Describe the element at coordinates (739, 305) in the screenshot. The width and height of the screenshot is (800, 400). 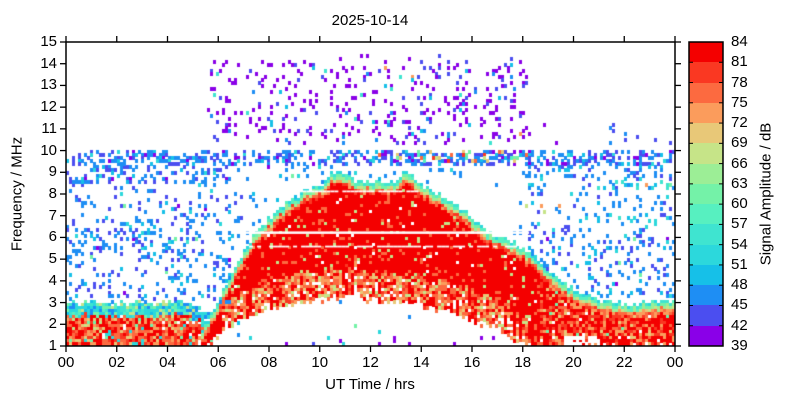
I see `colorbar-tick-label: 45` at that location.